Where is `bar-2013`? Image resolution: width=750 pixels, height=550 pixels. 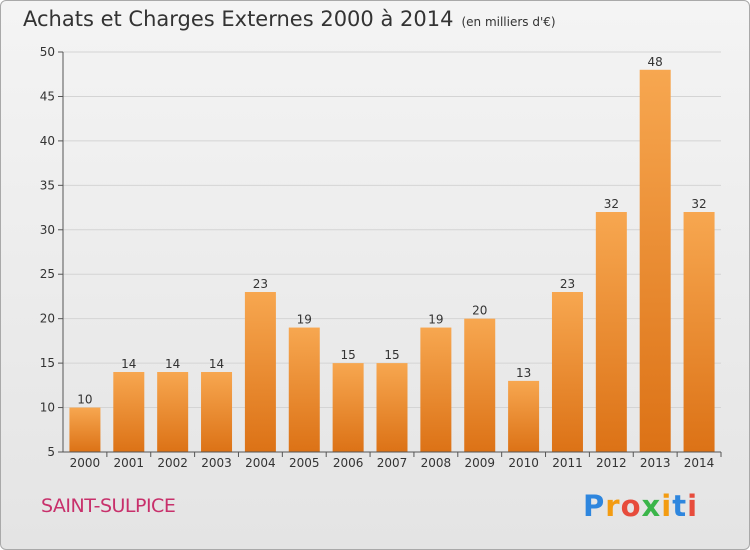 bar-2013 is located at coordinates (655, 261).